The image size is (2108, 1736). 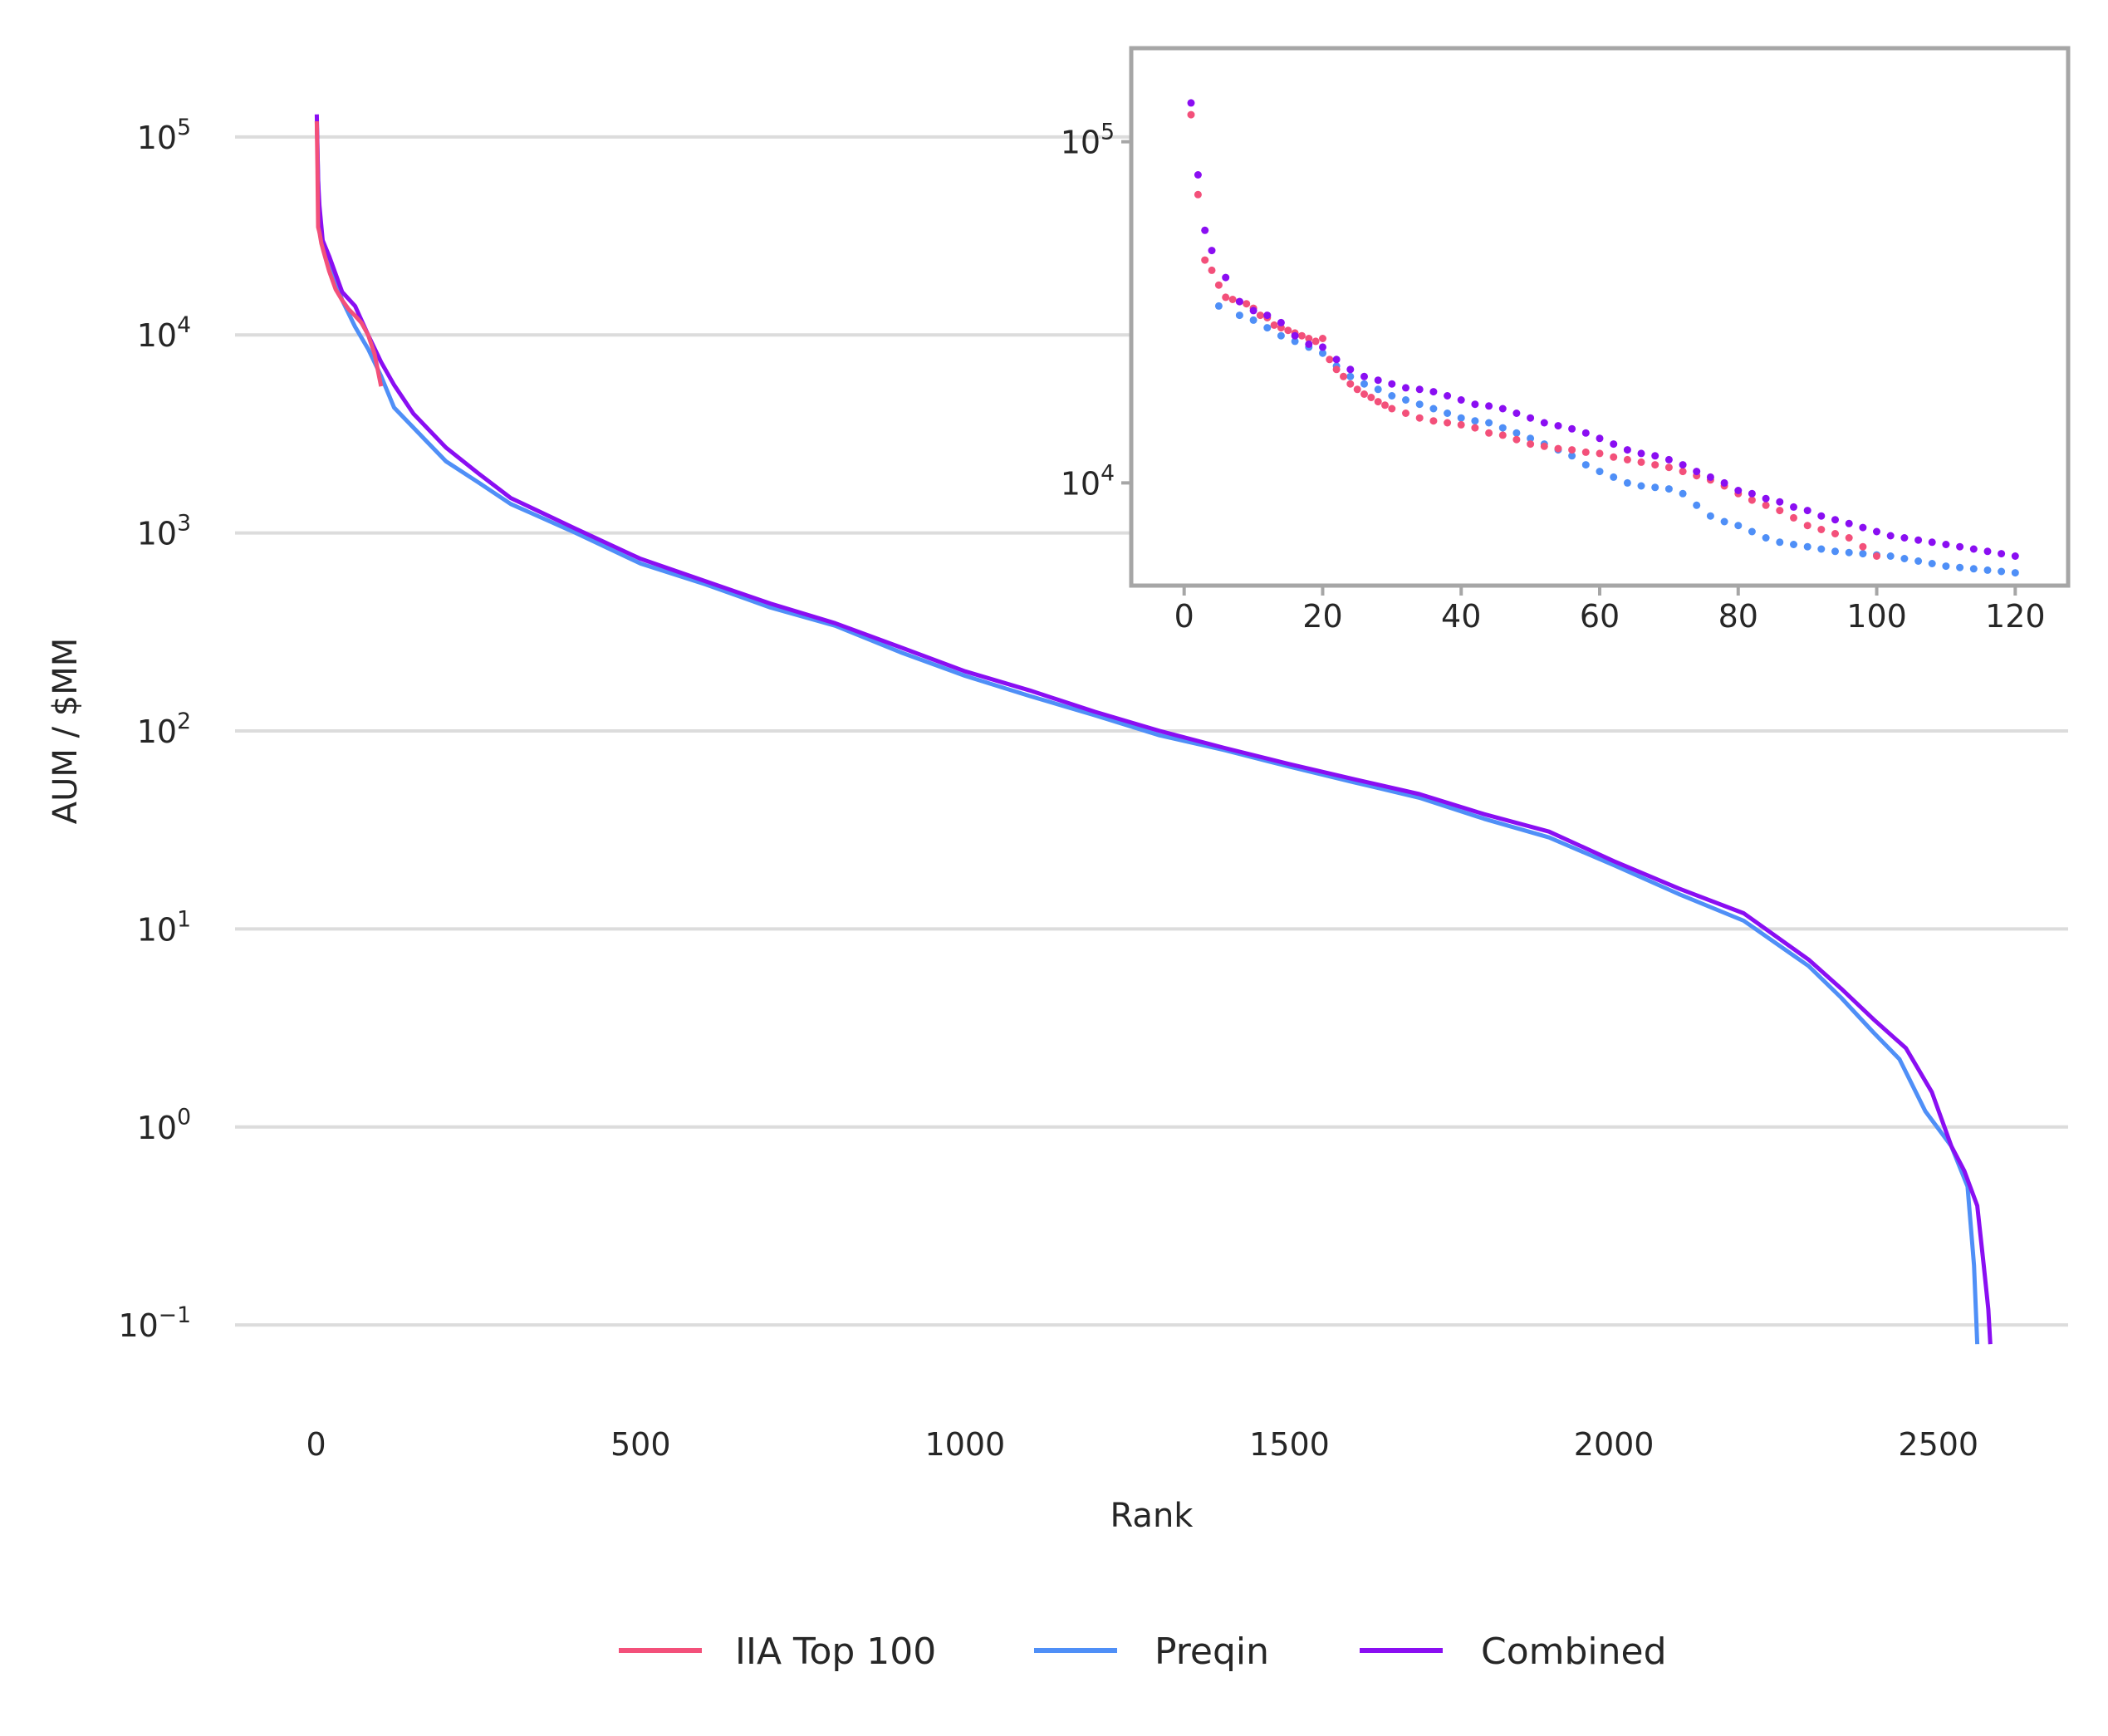 I want to click on y-tick-label: 10³, so click(x=164, y=532).